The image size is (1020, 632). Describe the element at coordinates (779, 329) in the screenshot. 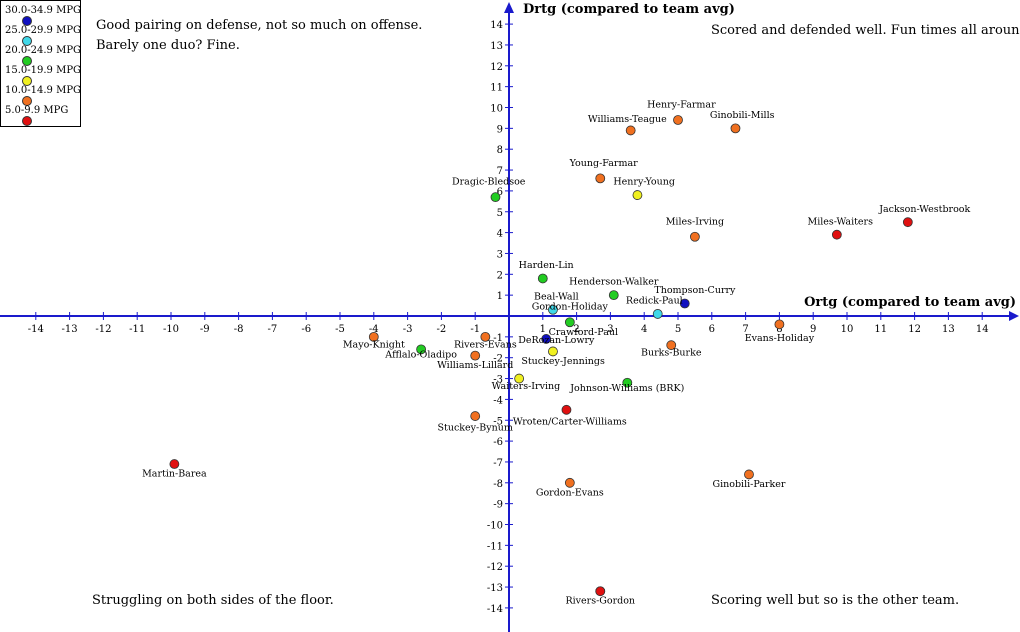

I see `x-tick-label: 8` at that location.